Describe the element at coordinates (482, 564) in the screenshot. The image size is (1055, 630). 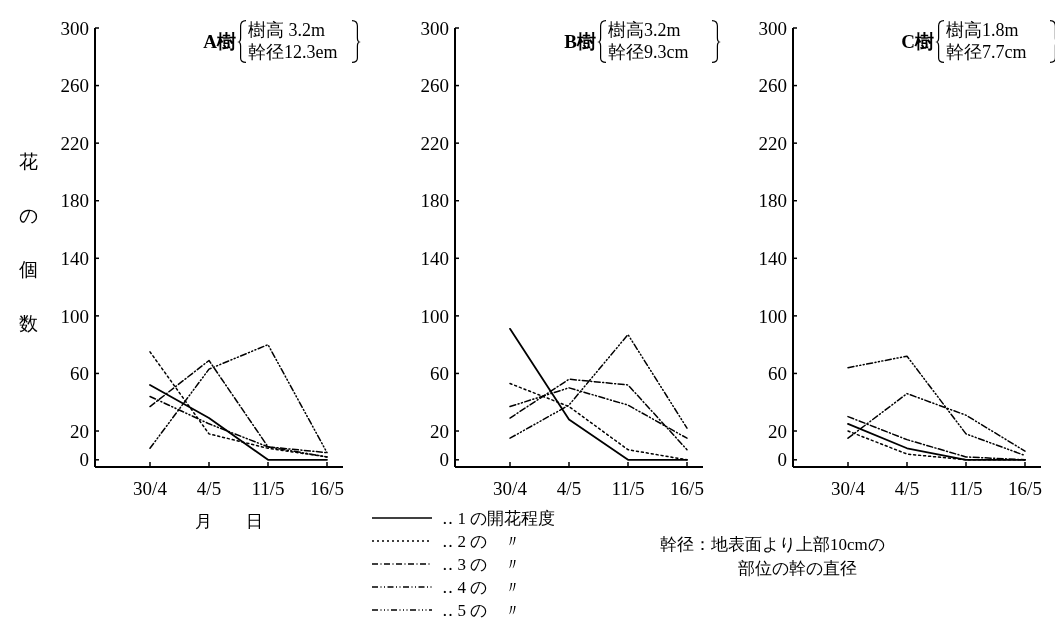
I see `legend-label: ‥ 3 の 〃` at that location.